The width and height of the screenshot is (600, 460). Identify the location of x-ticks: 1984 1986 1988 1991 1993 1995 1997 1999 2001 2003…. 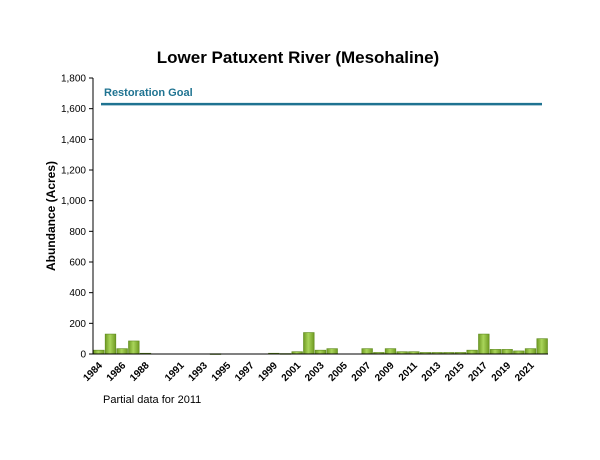
(308, 372).